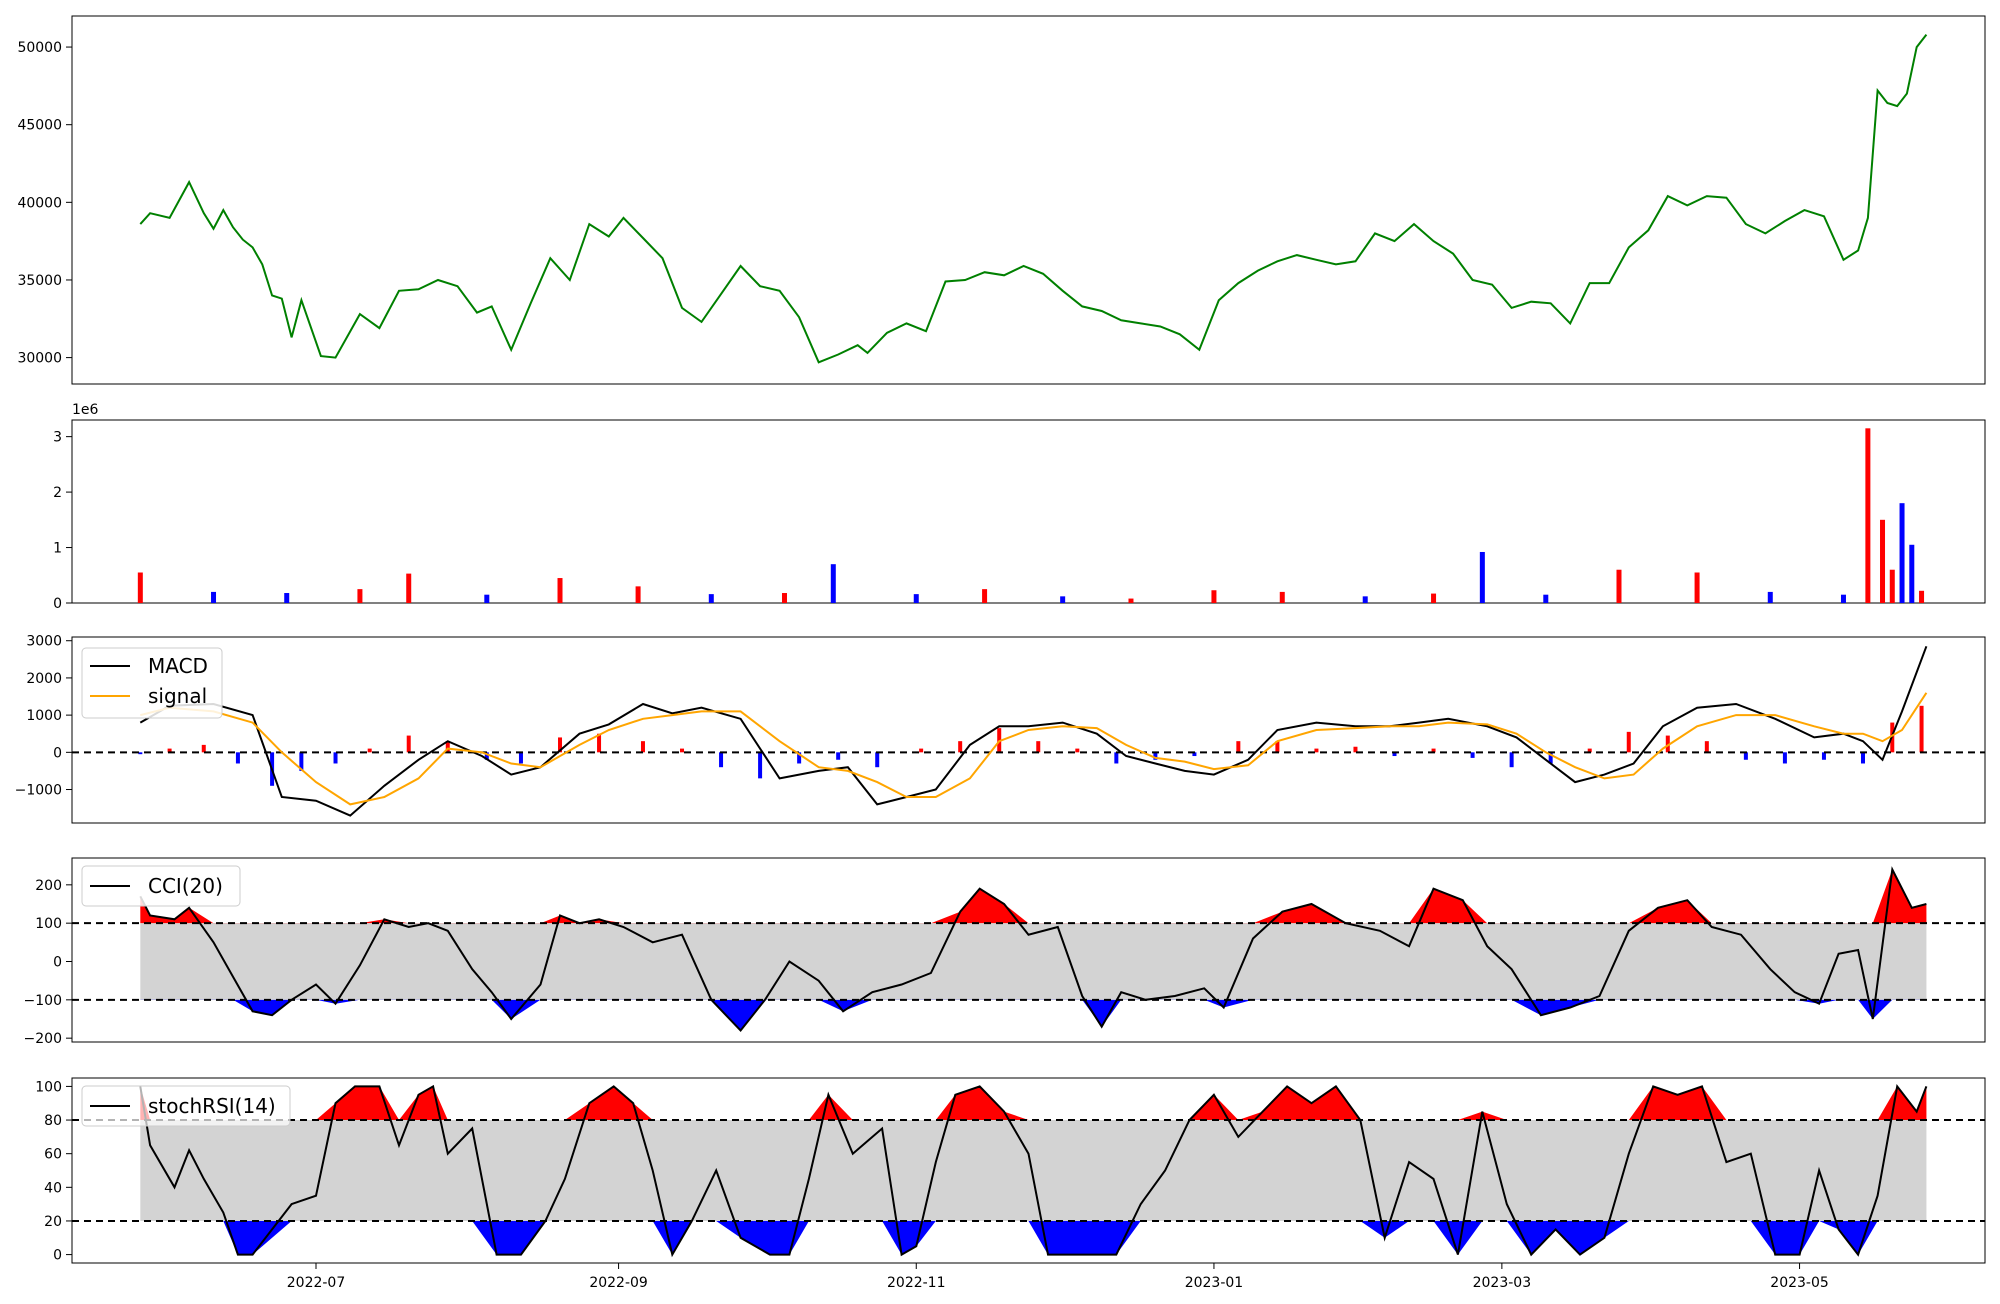  What do you see at coordinates (53, 1155) in the screenshot?
I see `stochrsi-ytick-label: 60` at bounding box center [53, 1155].